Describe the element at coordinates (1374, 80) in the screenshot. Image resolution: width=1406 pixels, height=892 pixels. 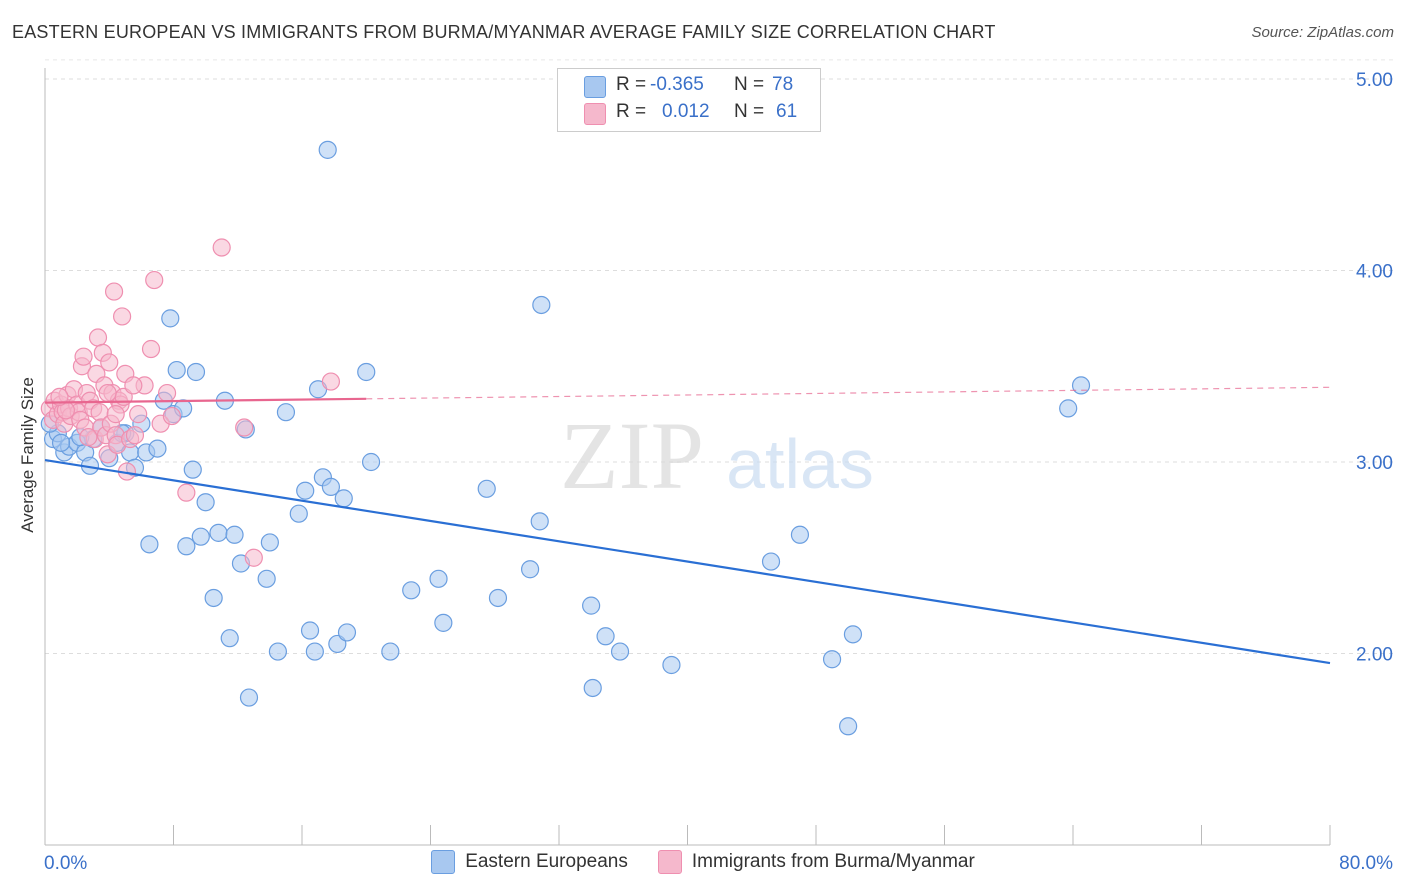
I see `y-tick-label: 5.00` at that location.